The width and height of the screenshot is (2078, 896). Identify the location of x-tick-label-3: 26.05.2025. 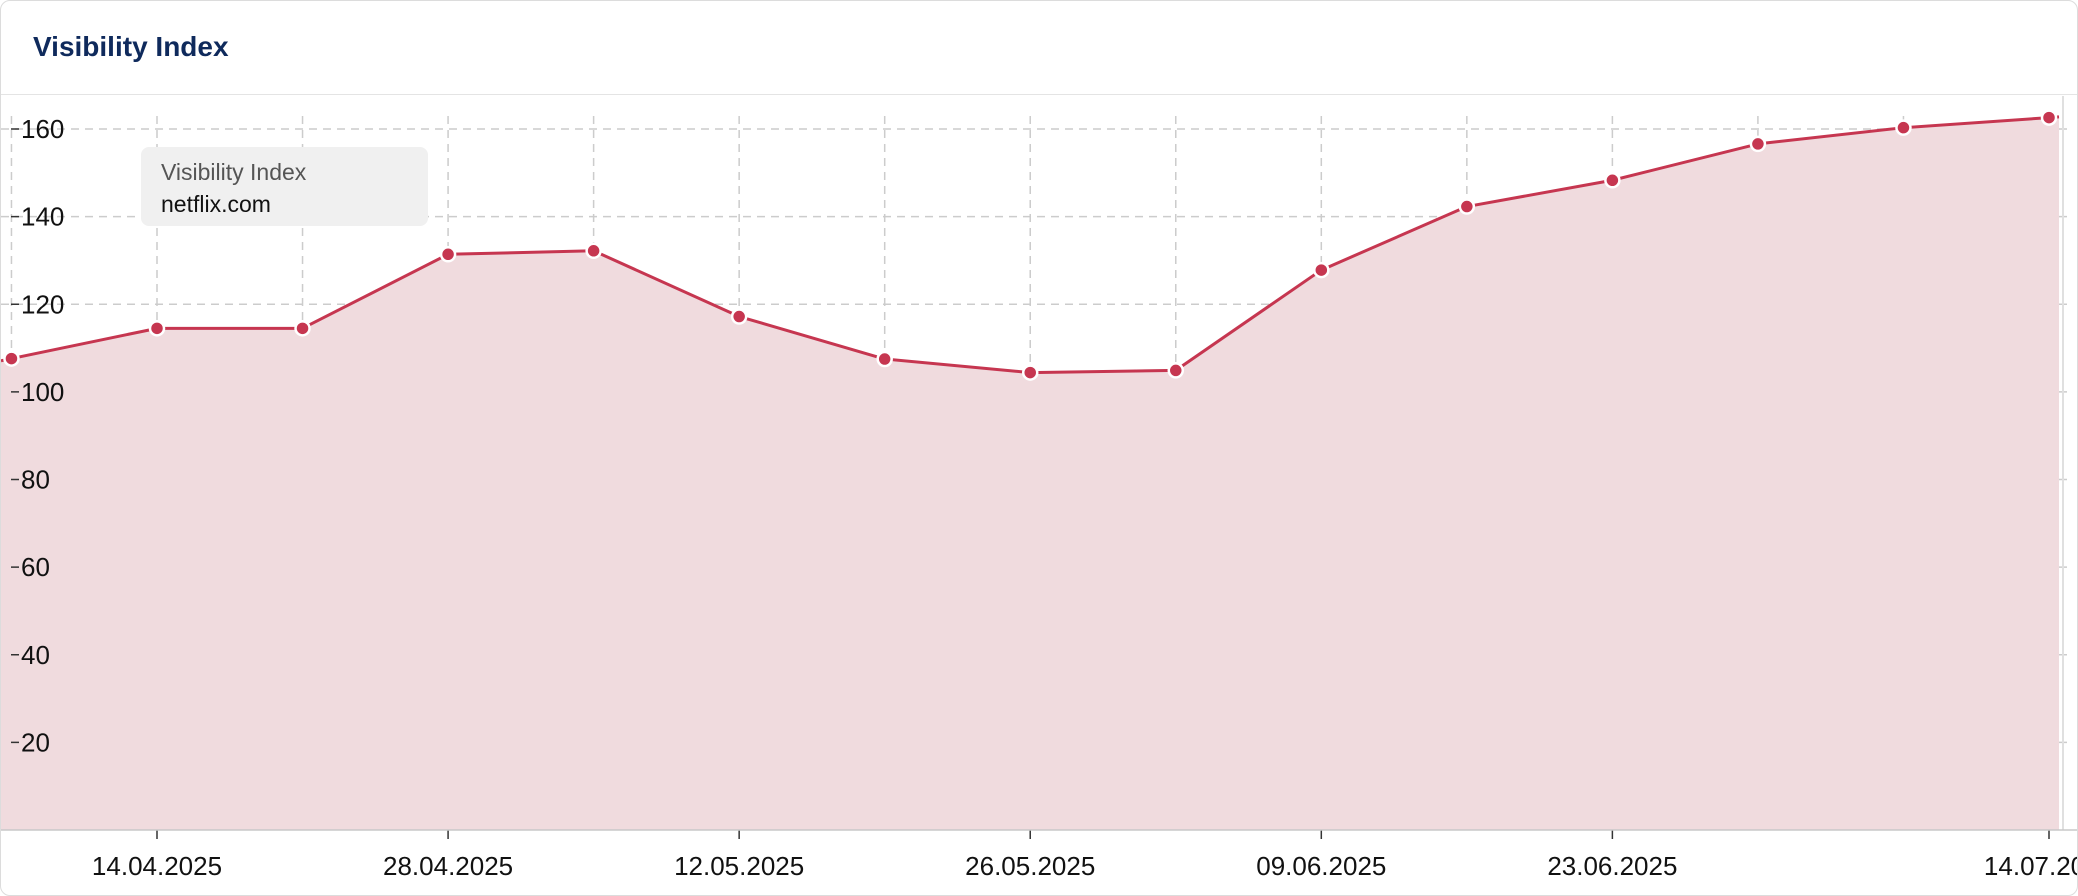
(1030, 866).